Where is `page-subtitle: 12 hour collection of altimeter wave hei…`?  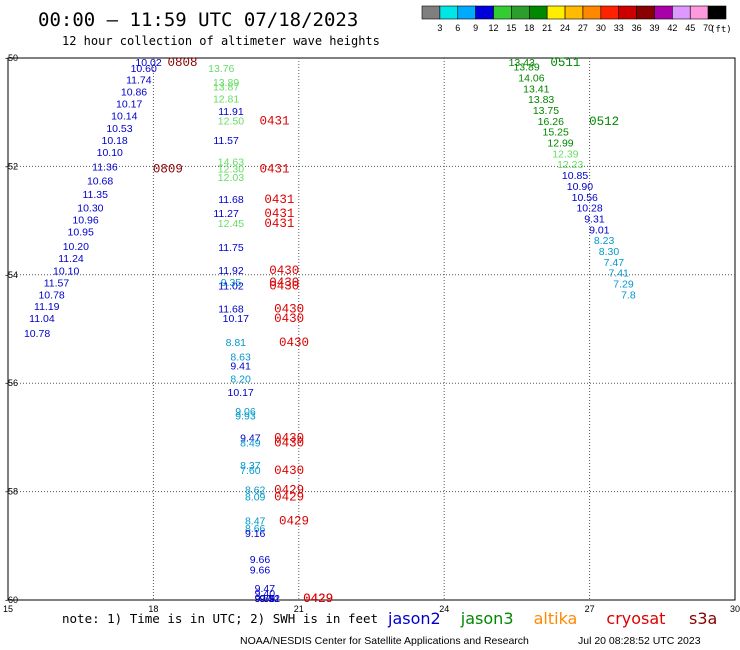 page-subtitle: 12 hour collection of altimeter wave hei… is located at coordinates (221, 41).